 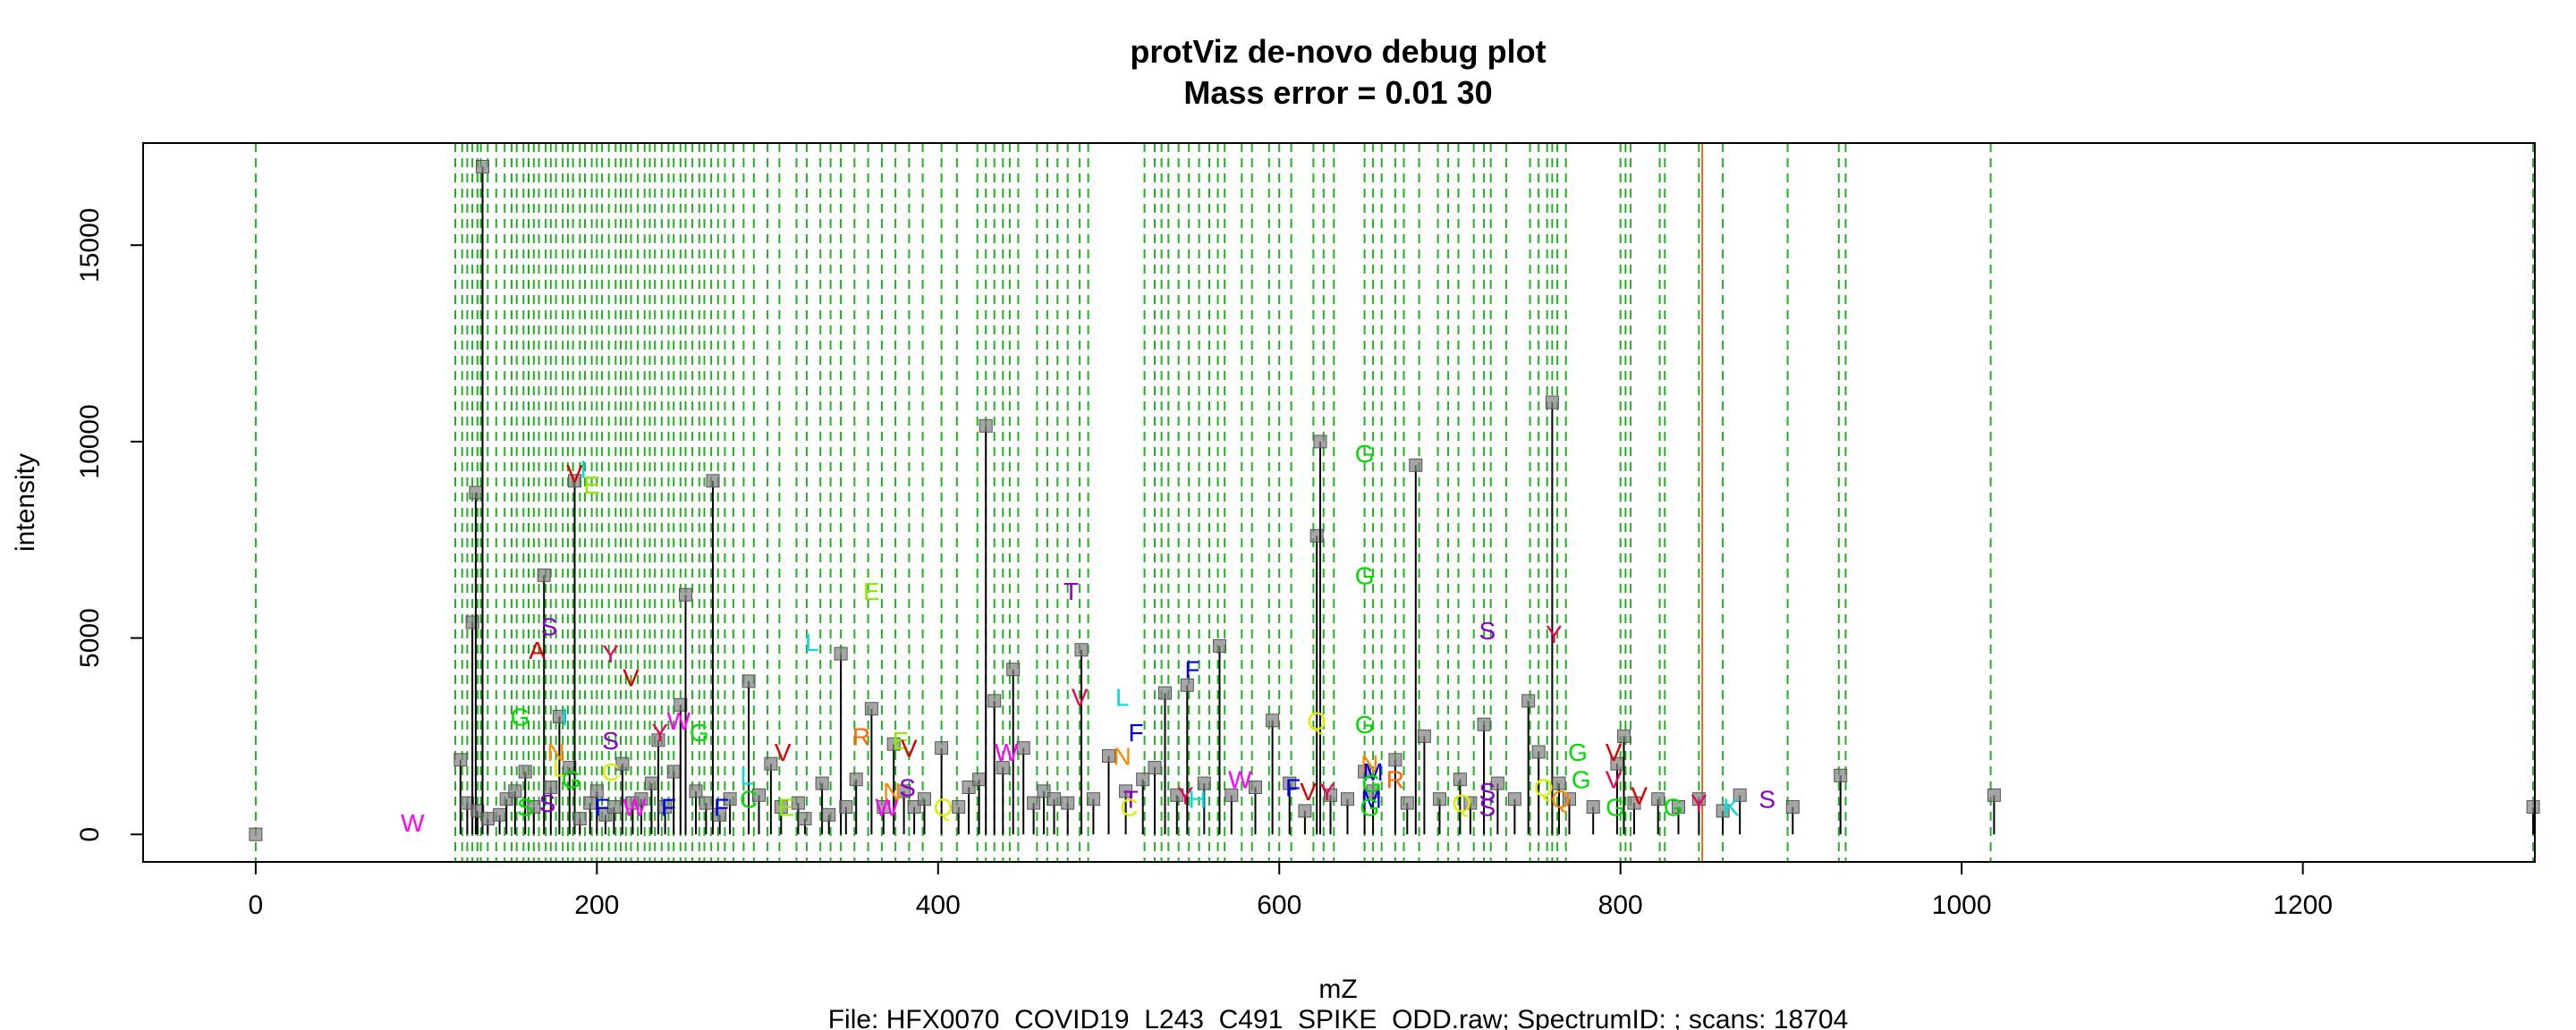 What do you see at coordinates (549, 626) in the screenshot?
I see `aa-label-4: S` at bounding box center [549, 626].